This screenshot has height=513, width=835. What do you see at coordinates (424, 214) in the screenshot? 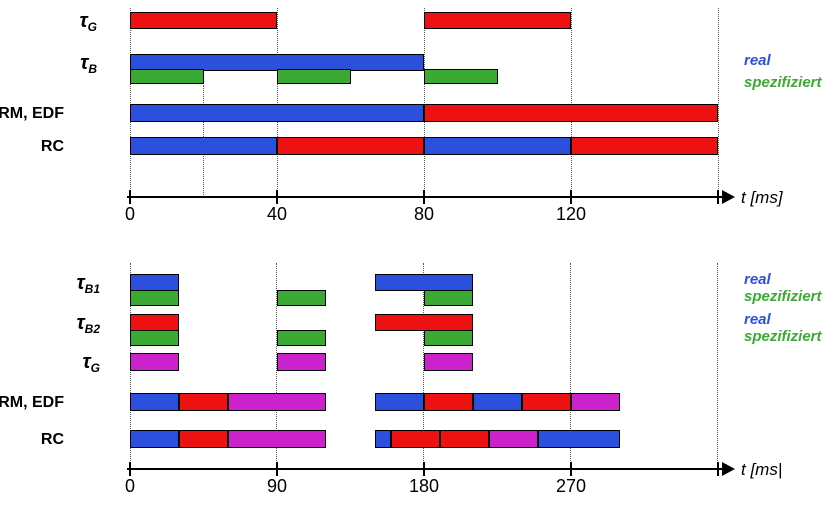
I see `tick-label: 80` at bounding box center [424, 214].